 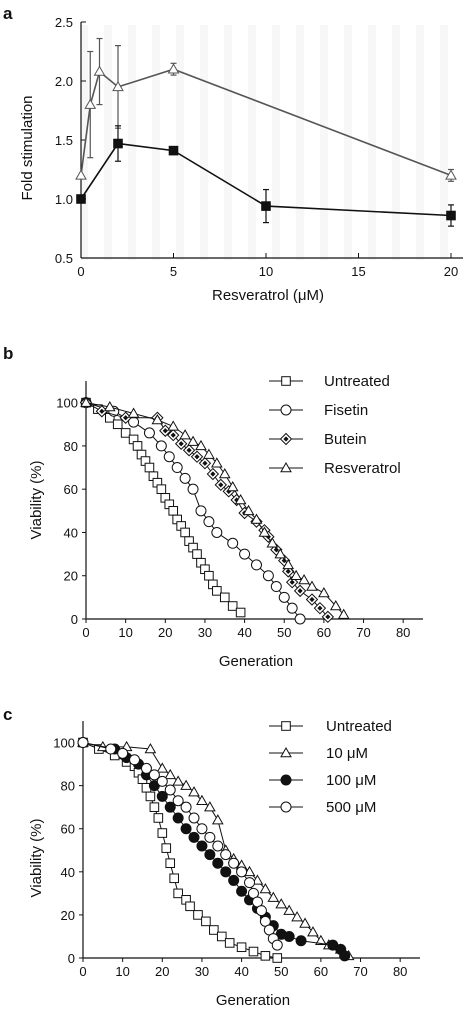 I want to click on panel-c-legend-marker-untreated, so click(x=286, y=726).